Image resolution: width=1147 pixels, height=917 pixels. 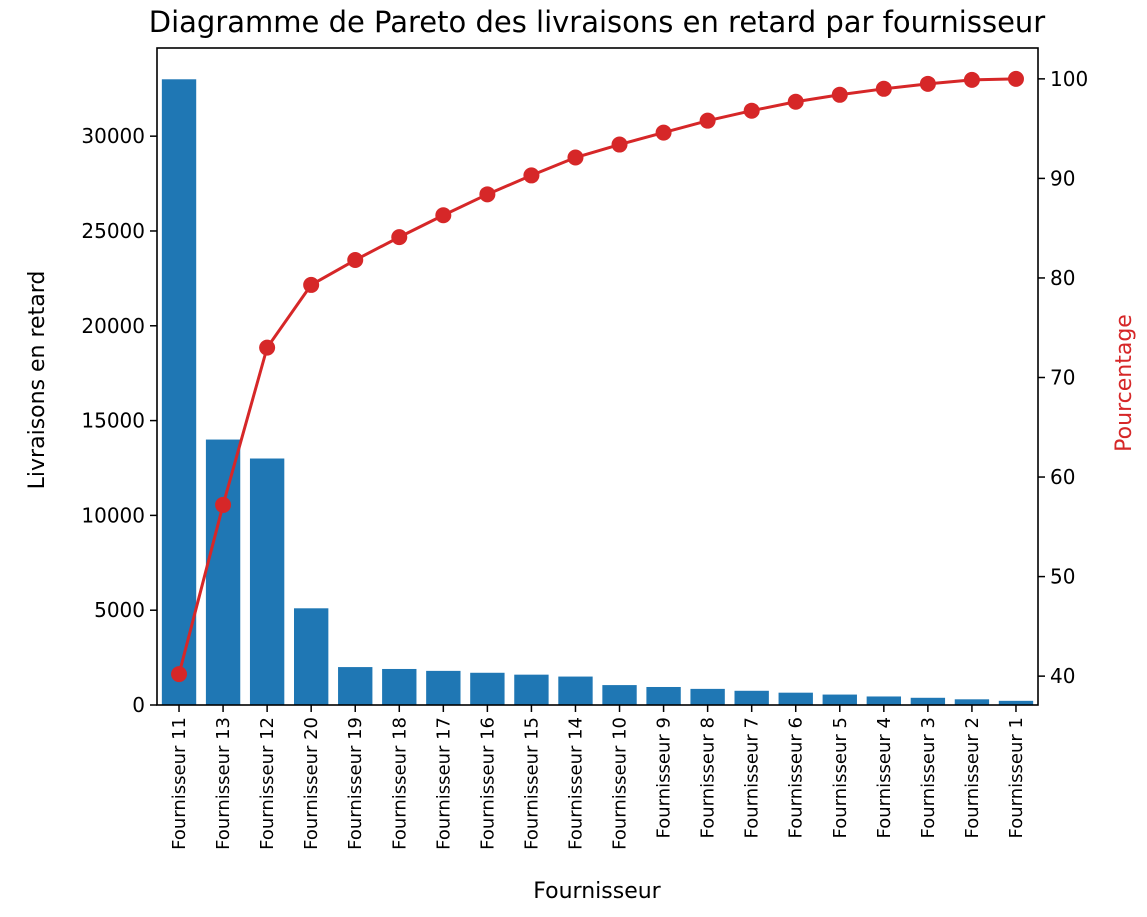 What do you see at coordinates (796, 777) in the screenshot?
I see `x-tick-label: Fournisseur 6` at bounding box center [796, 777].